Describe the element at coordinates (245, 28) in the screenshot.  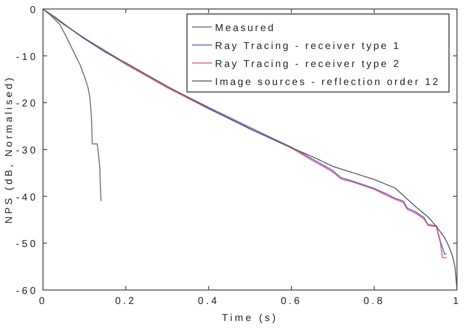
I see `legend-label: Measured` at that location.